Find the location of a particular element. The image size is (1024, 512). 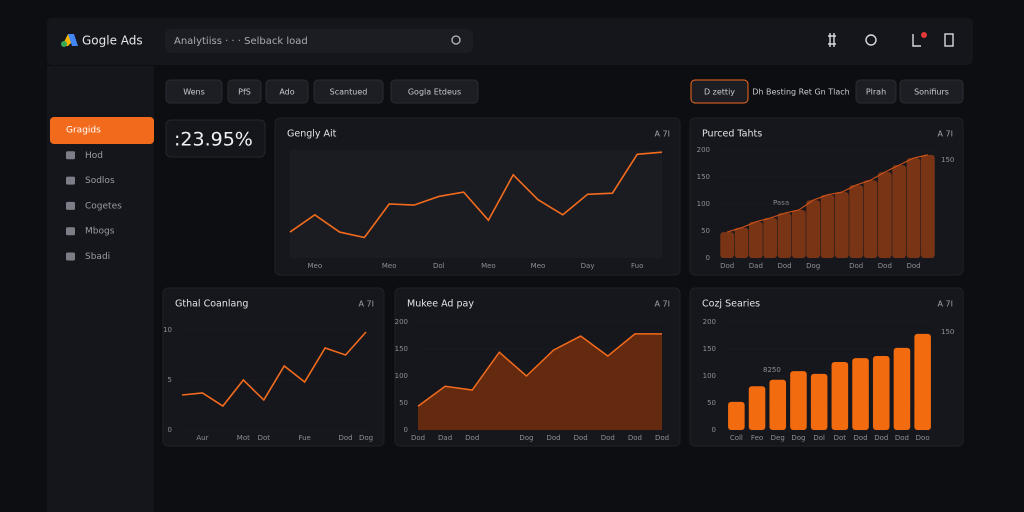

search-icon is located at coordinates (456, 40).